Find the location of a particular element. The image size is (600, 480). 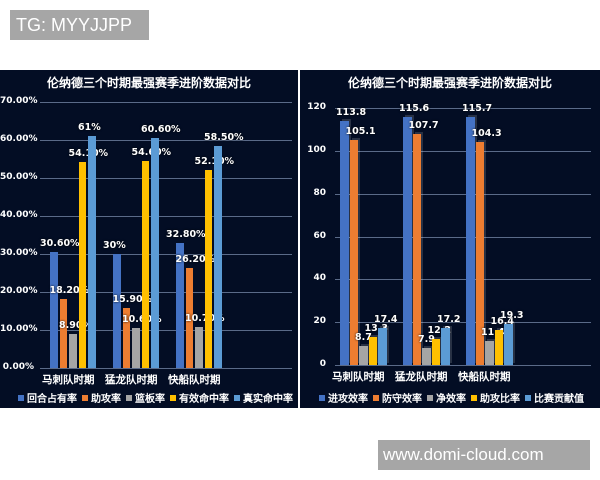

y-tick-label: 70.00% is located at coordinates (19, 101).